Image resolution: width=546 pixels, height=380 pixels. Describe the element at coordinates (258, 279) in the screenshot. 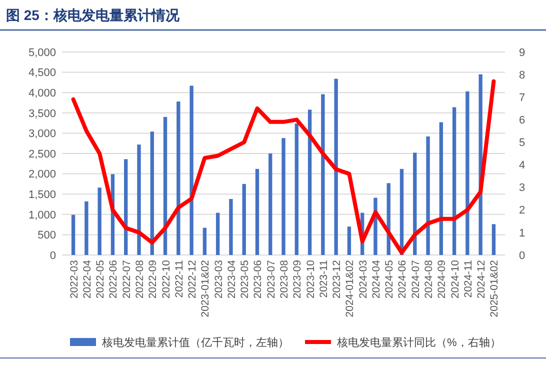

I see `x-tick-label: 2023-06` at that location.